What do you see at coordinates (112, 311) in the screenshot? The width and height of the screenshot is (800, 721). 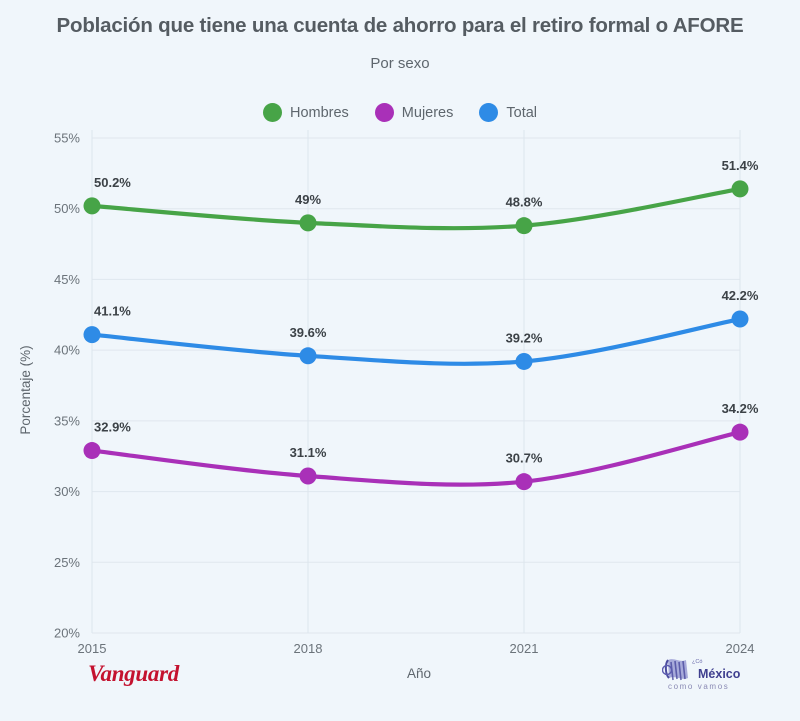 I see `data-point-label: 41.1%` at bounding box center [112, 311].